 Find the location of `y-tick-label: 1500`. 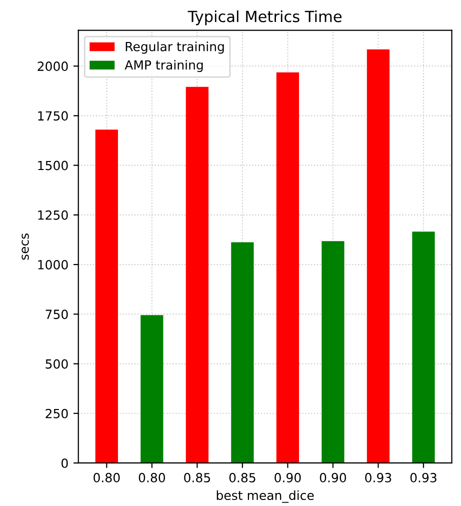

y-tick-label: 1500 is located at coordinates (53, 165).